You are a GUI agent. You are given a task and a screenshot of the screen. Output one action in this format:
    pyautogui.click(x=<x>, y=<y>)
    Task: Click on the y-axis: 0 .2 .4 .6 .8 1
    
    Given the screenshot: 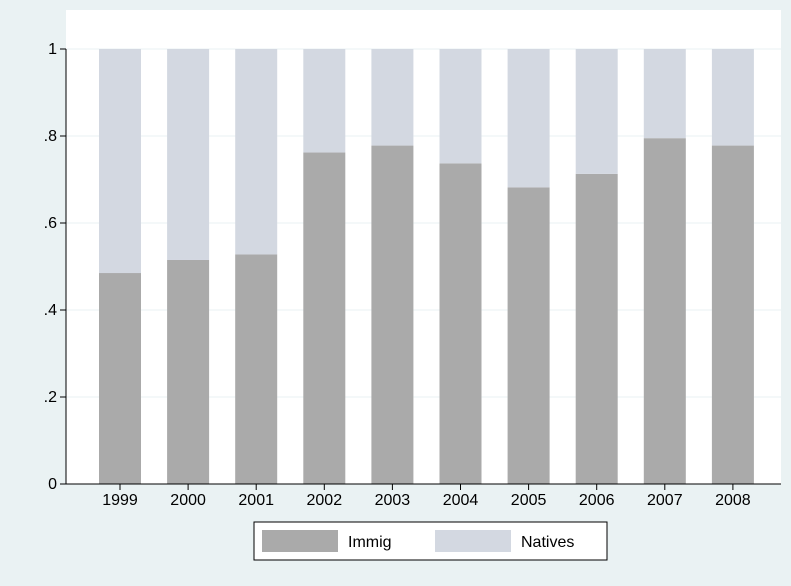 What is the action you would take?
    pyautogui.click(x=55, y=267)
    